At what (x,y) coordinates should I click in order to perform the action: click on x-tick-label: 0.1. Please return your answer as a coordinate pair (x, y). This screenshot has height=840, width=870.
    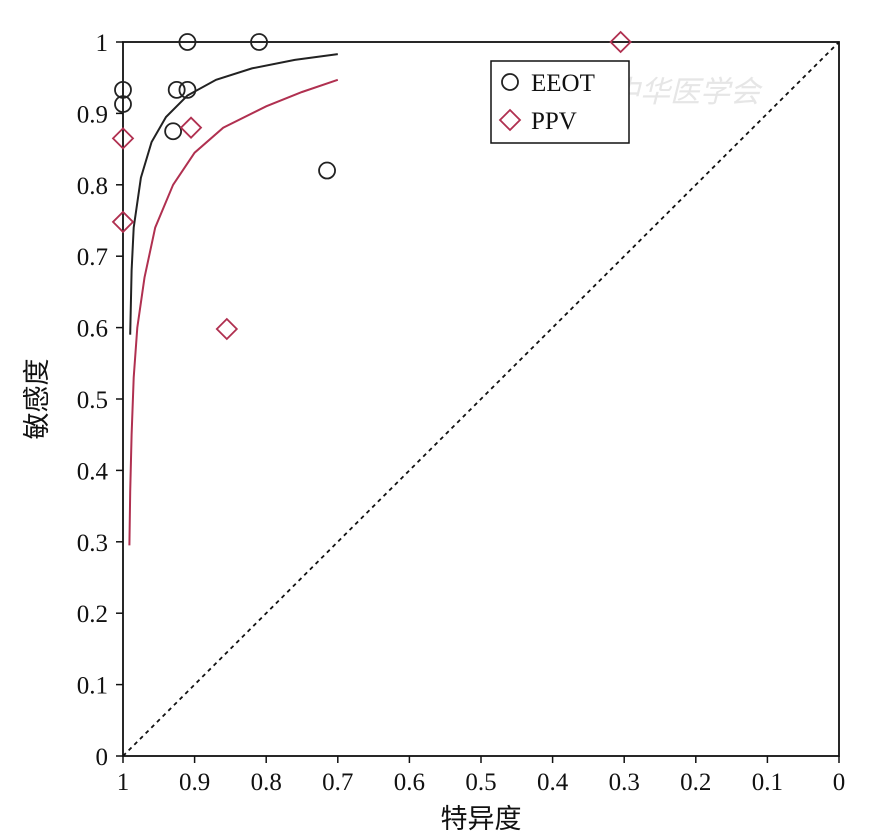
    Looking at the image, I should click on (767, 782).